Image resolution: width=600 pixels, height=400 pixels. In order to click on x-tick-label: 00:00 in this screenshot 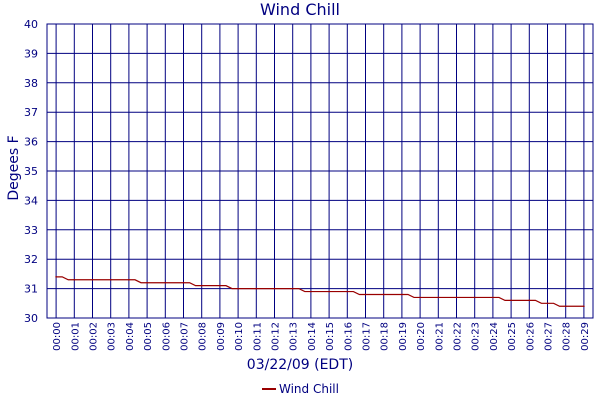, I will do `click(57, 336)`.